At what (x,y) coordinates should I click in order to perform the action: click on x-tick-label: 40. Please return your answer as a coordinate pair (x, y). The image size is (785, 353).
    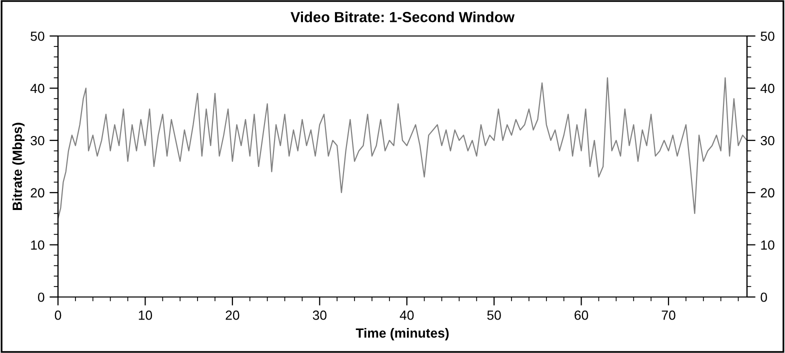
    Looking at the image, I should click on (407, 315).